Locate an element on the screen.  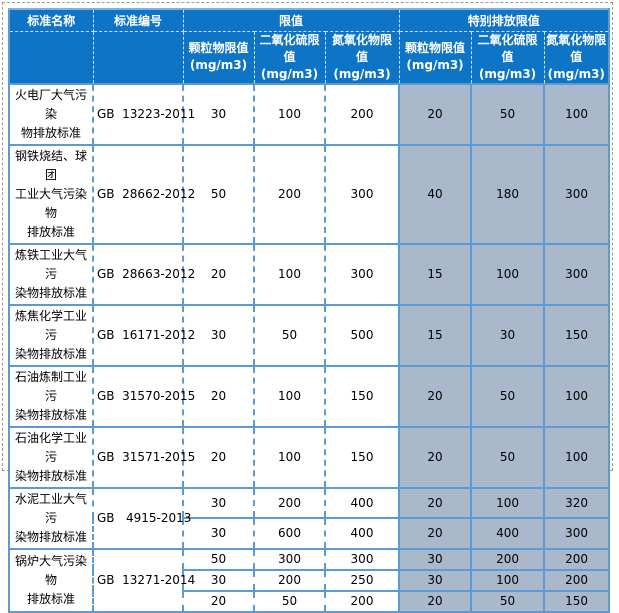
standard-code-cell: GB 13223-2011 is located at coordinates (143, 113).